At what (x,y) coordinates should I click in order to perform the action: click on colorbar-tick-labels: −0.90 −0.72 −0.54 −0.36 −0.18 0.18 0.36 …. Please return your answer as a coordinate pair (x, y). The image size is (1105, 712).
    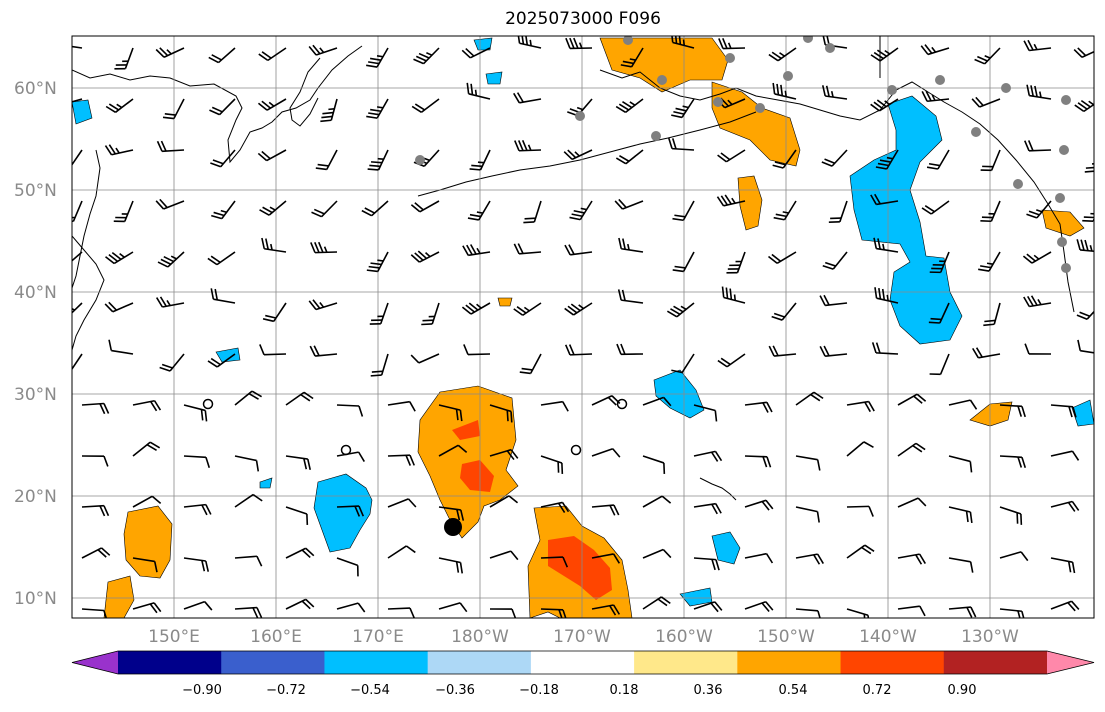
    Looking at the image, I should click on (579, 690).